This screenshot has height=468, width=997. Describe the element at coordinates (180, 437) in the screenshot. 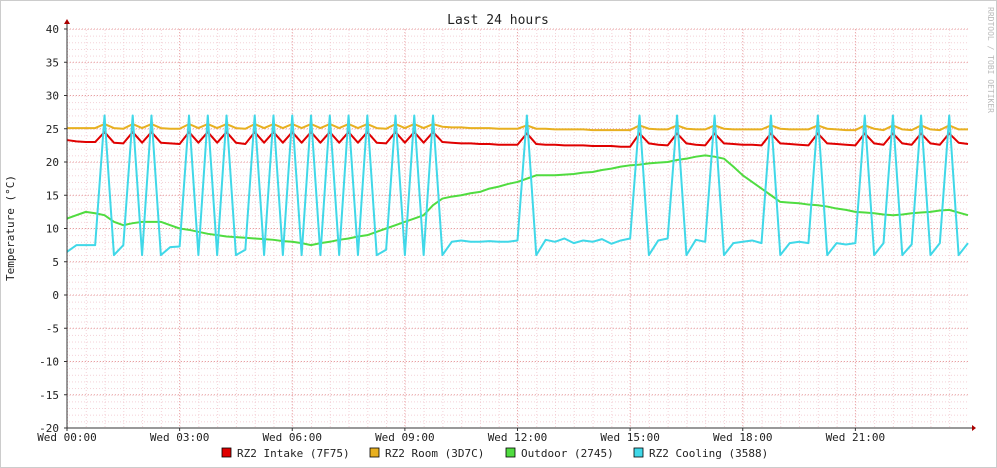

I see `x-tick-label: Wed 03:00` at that location.